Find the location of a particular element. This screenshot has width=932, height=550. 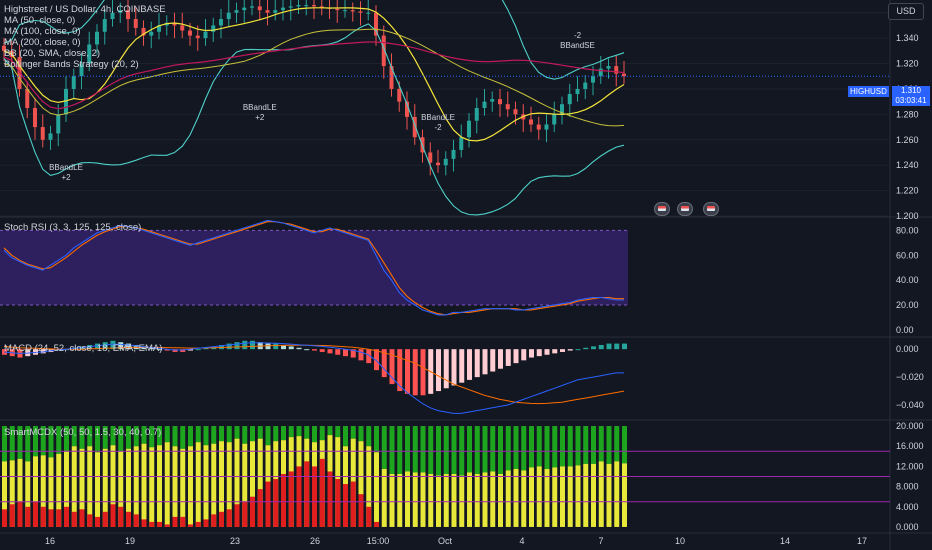

overlay-bbstrategy-label: Bollinger Bands Strategy (20, 2) is located at coordinates (71, 64).